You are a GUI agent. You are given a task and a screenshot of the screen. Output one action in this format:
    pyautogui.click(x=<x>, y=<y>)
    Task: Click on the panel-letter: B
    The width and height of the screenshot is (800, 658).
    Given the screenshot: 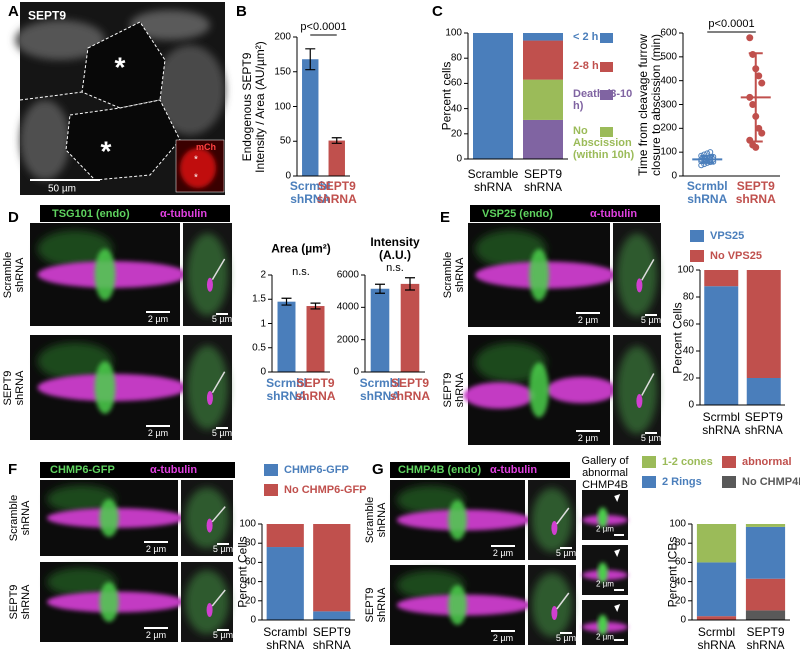 What is the action you would take?
    pyautogui.click(x=241, y=11)
    